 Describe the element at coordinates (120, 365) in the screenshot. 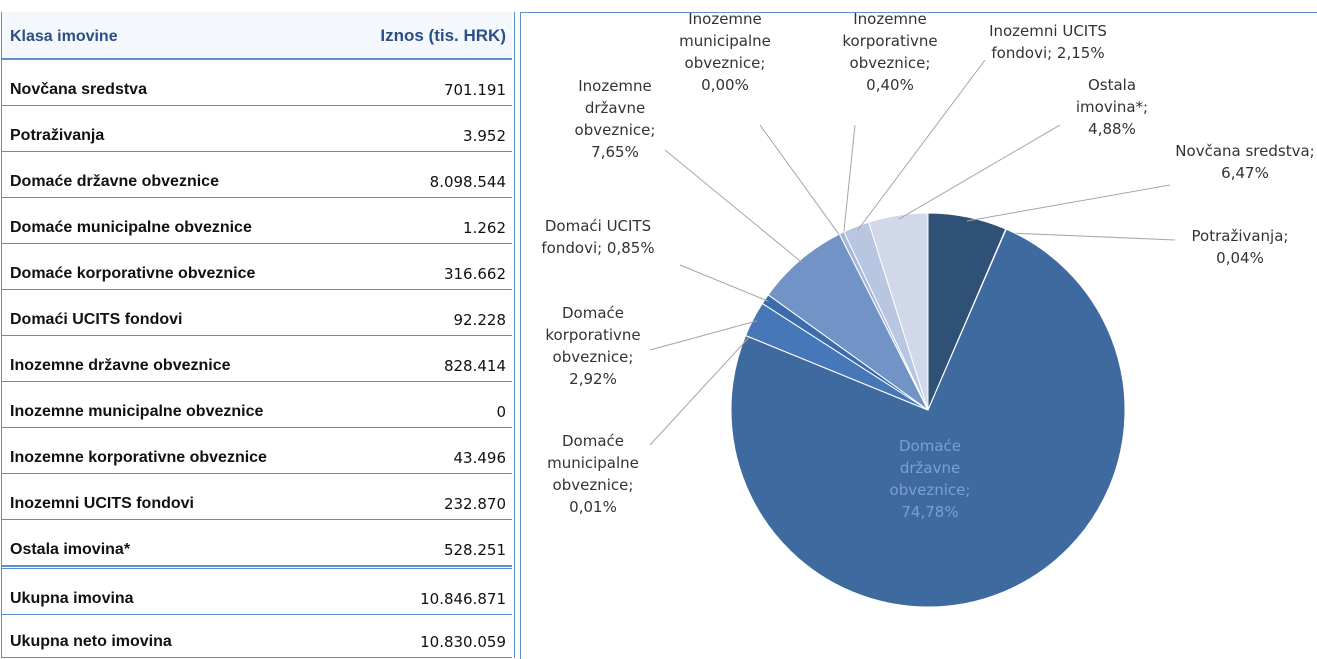

I see `cell: Inozemne državne obveznice` at that location.